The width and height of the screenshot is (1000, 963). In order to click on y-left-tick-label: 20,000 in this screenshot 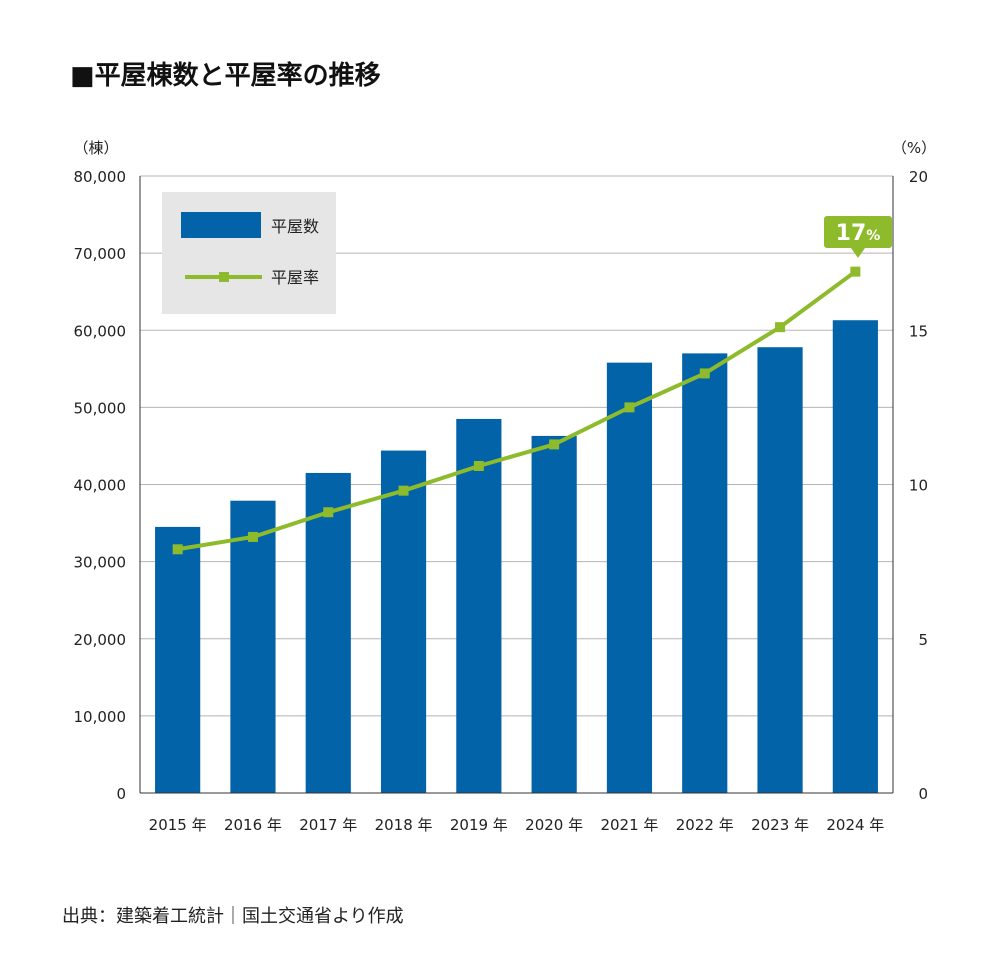, I will do `click(100, 640)`.